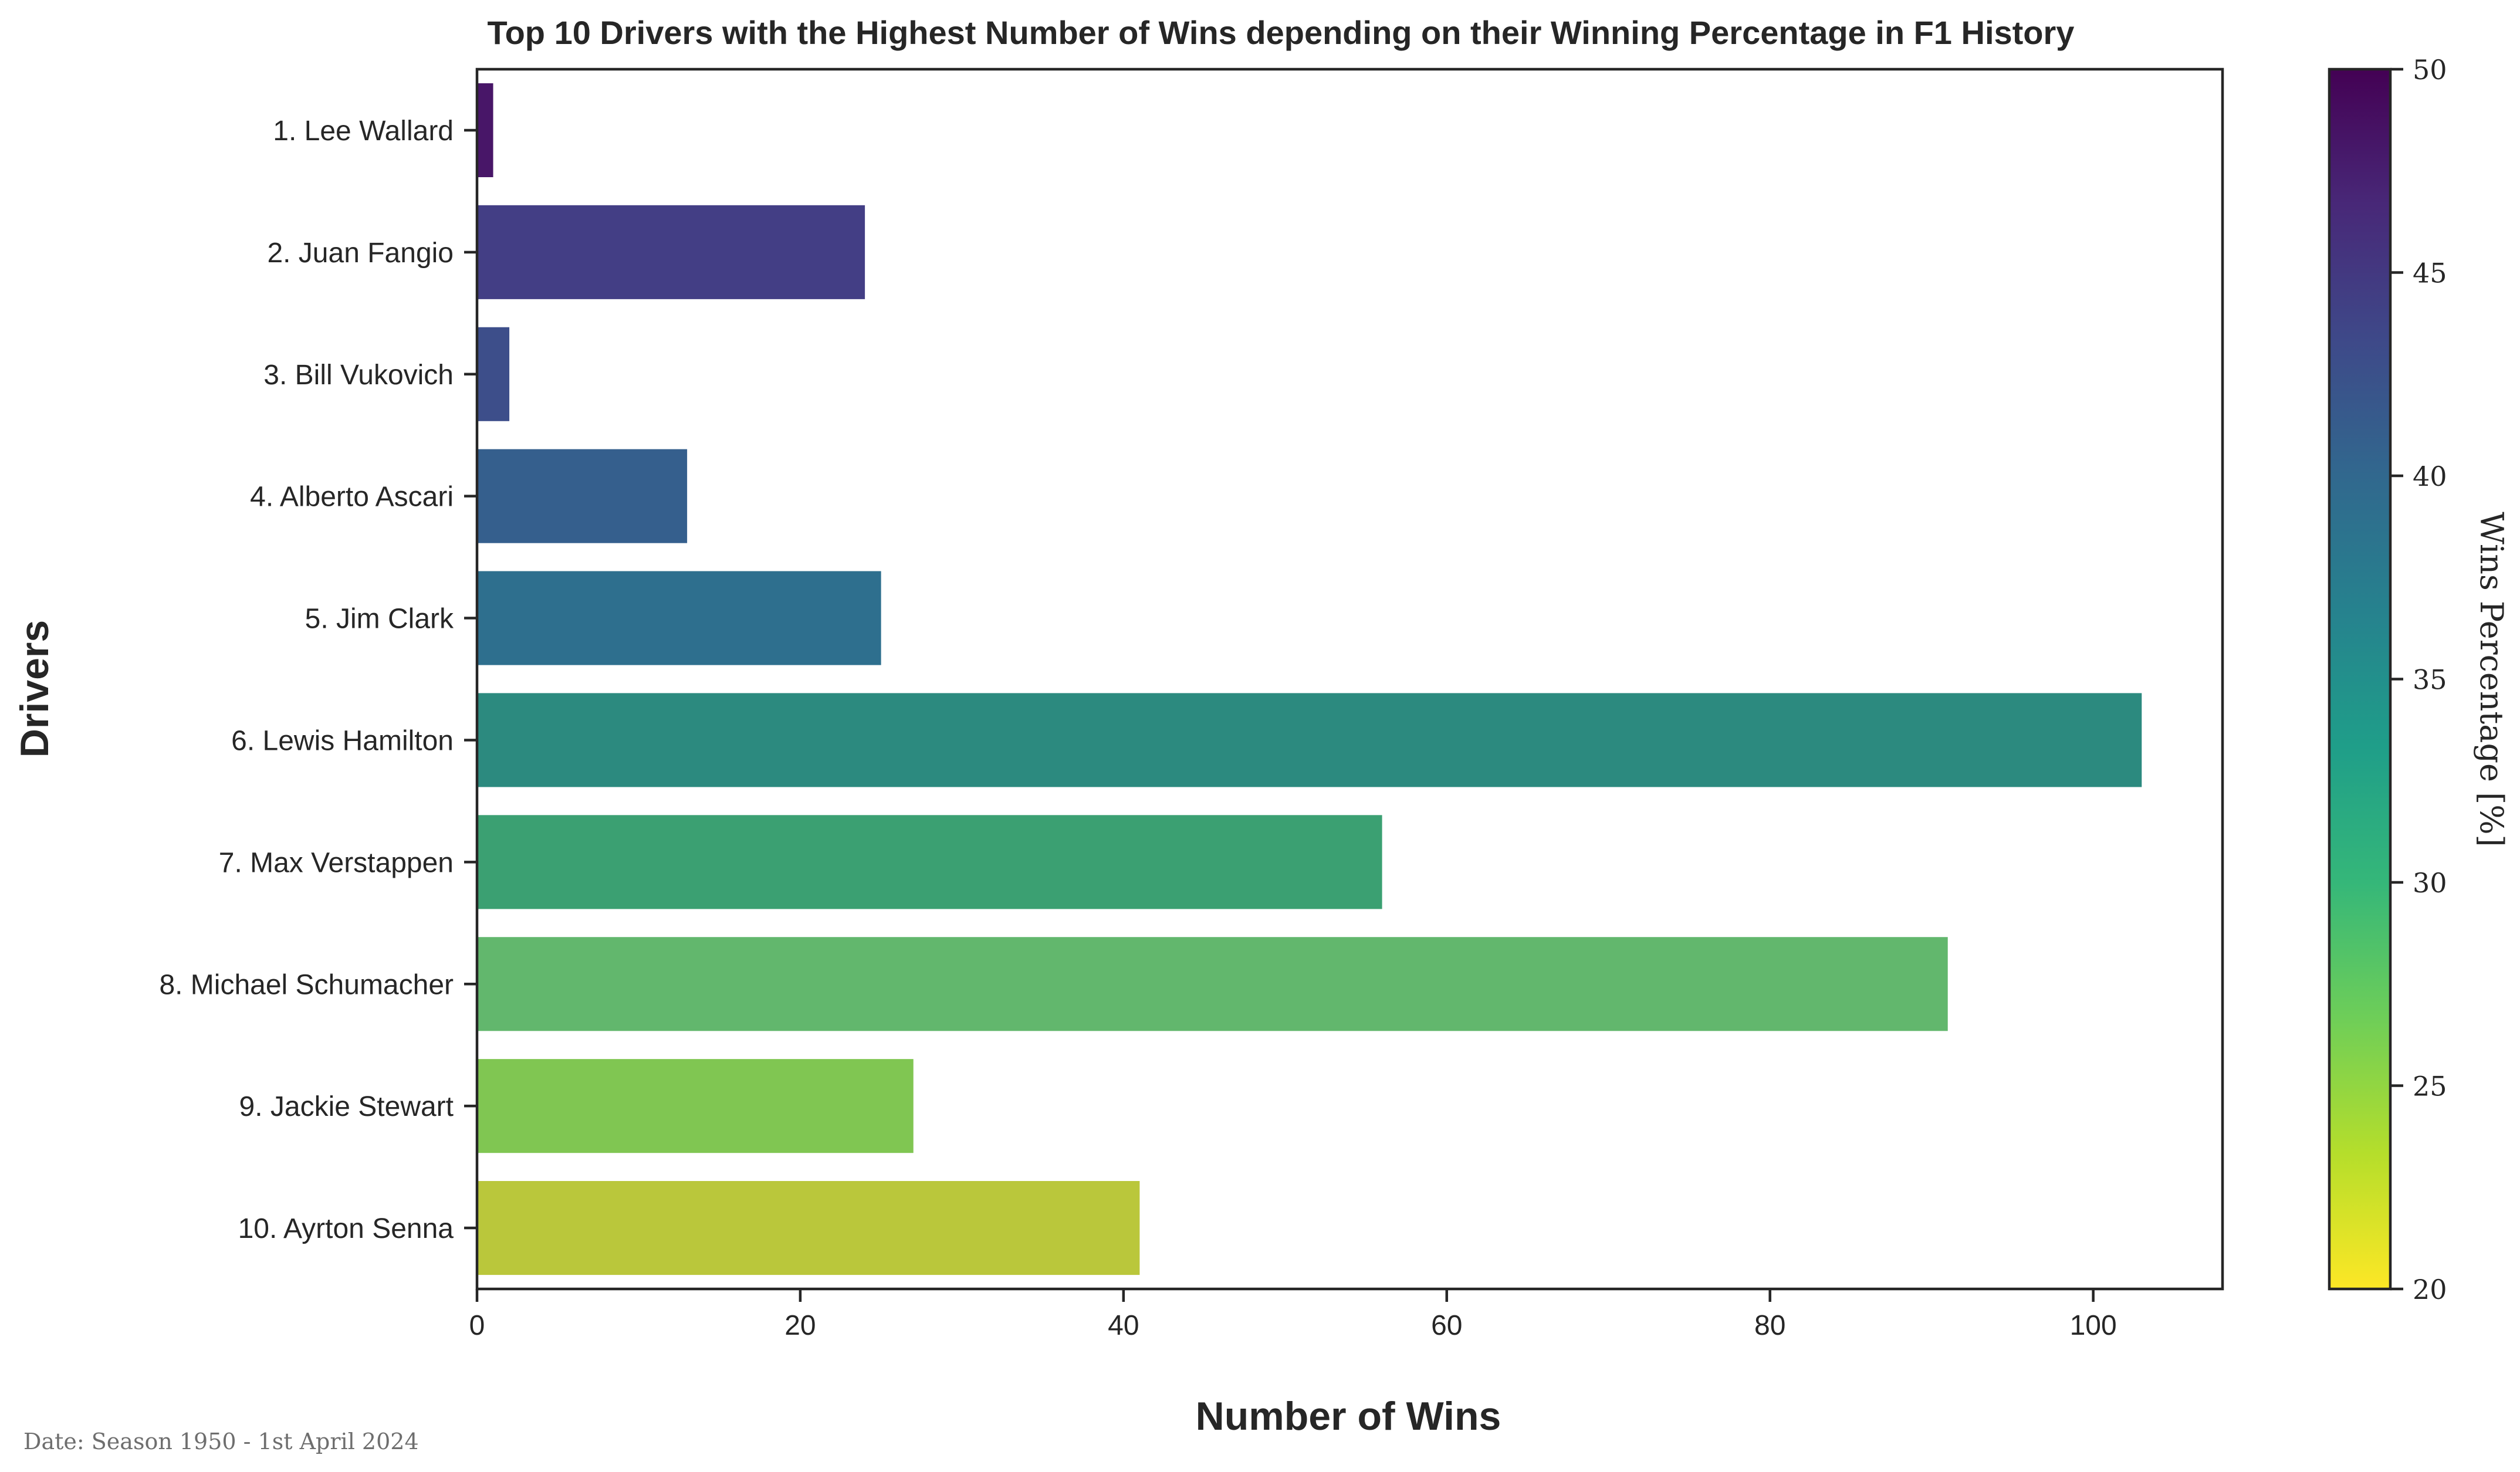 The height and width of the screenshot is (1472, 2520). I want to click on footnote: Date: Season 1950 - 1st April 2024, so click(221, 1441).